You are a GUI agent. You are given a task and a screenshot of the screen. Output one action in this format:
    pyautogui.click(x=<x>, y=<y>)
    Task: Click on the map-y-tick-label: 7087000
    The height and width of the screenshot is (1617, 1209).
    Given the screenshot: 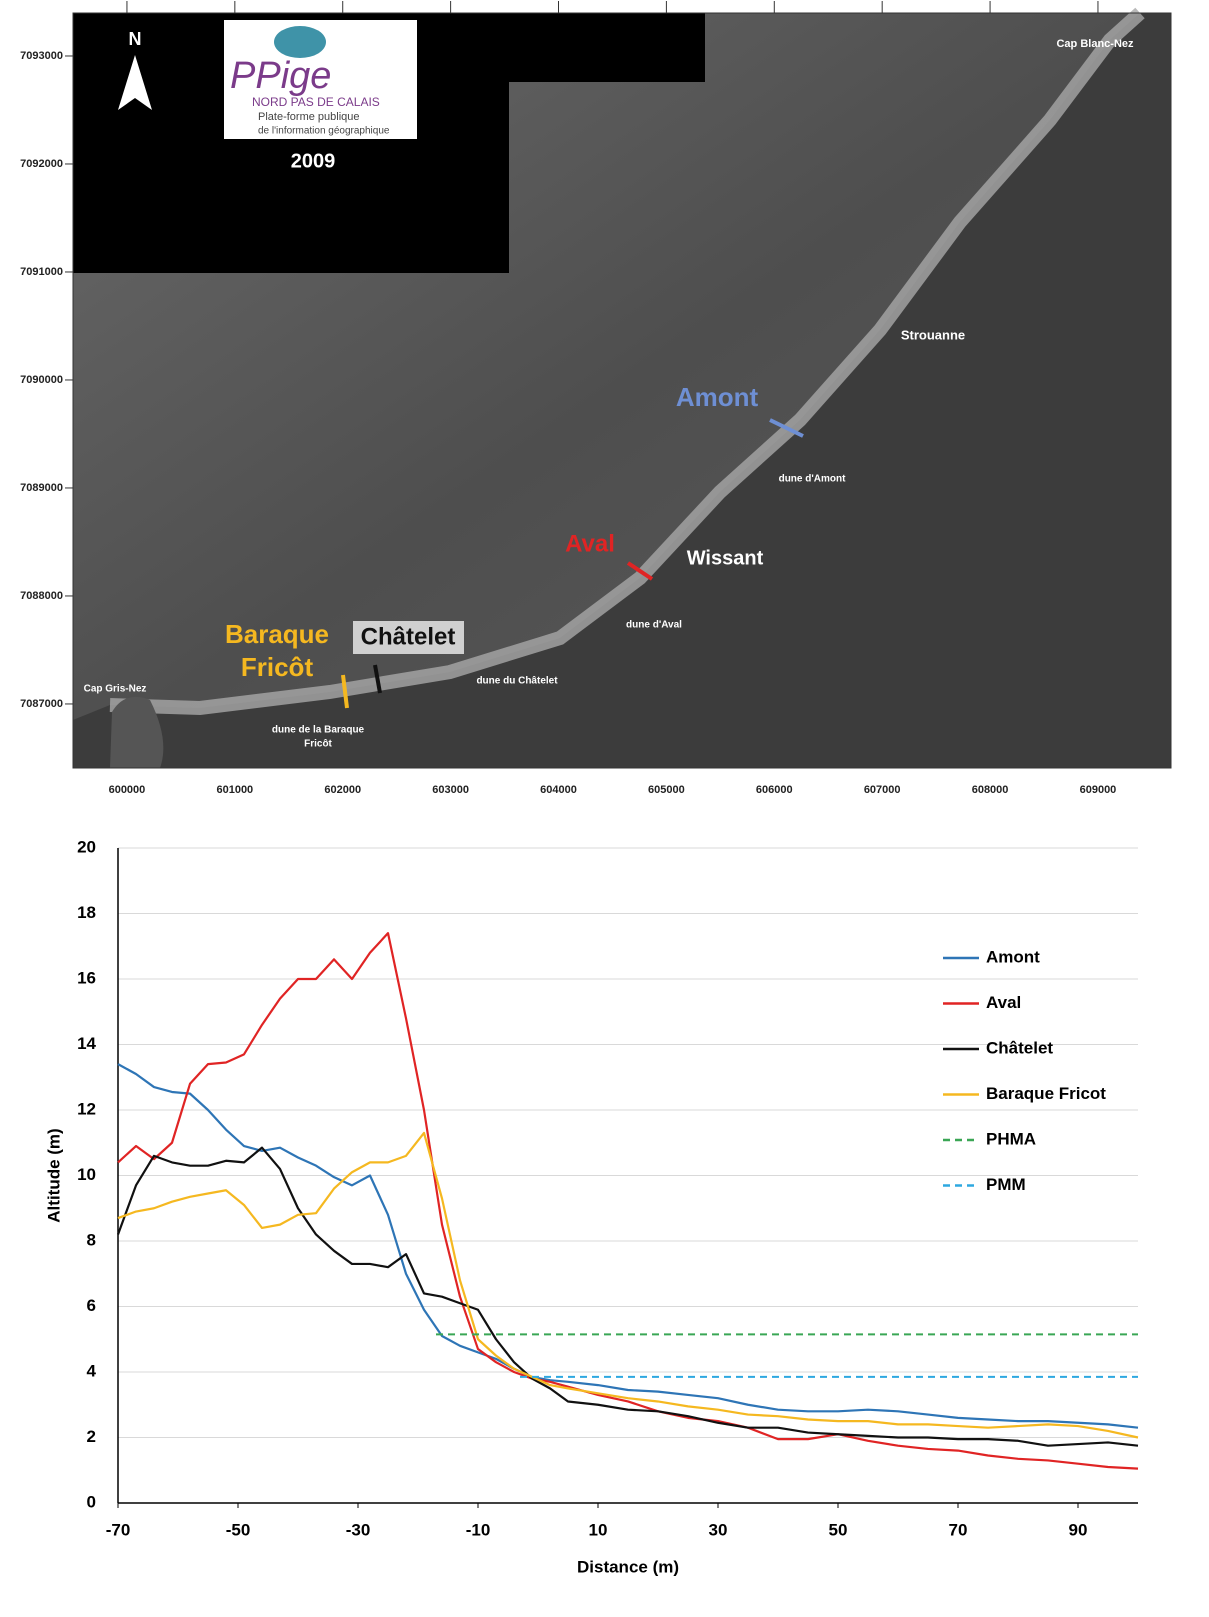 What is the action you would take?
    pyautogui.click(x=41, y=704)
    